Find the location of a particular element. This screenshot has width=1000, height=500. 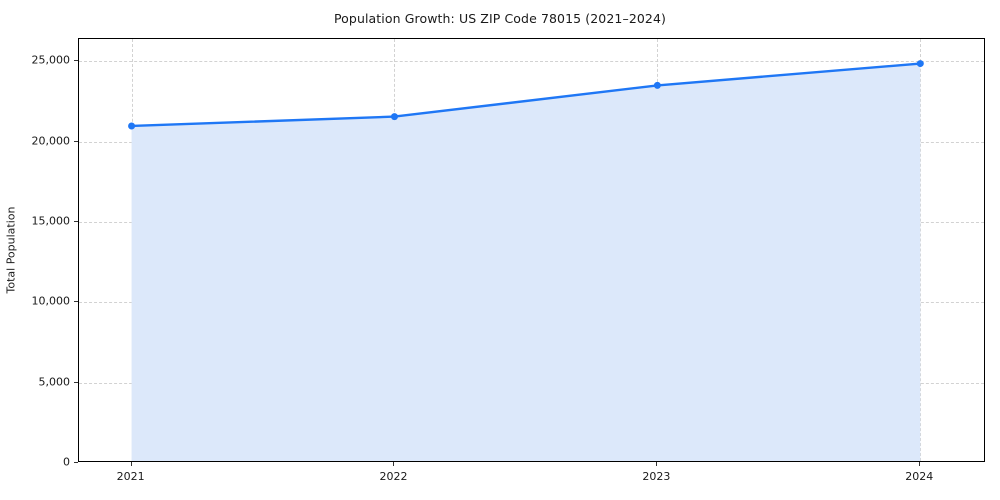

series-markers is located at coordinates (526, 95).